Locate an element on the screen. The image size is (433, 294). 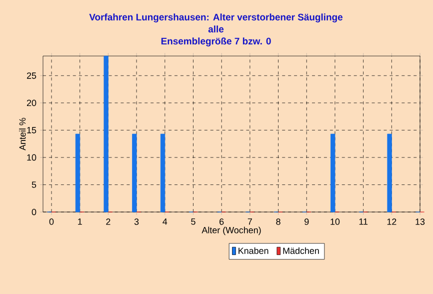
x-tick-label: 8 is located at coordinates (278, 221).